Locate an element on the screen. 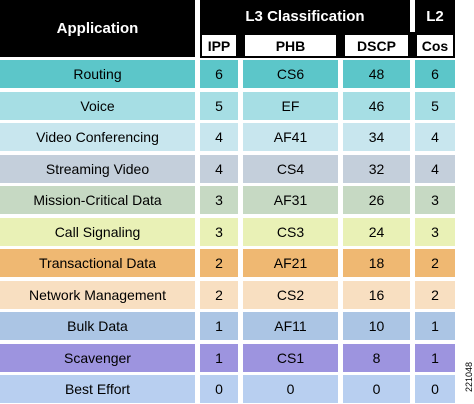  value-cell-text: 46 is located at coordinates (376, 105).